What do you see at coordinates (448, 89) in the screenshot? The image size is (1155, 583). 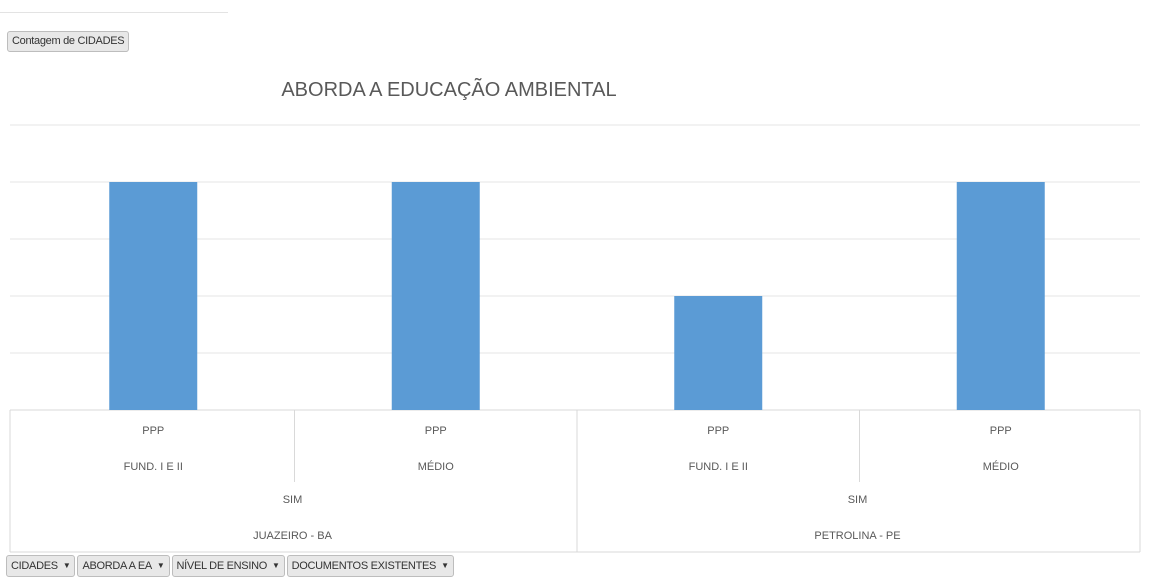 I see `chart-title: ABORDA A EDUCAÇÃO AMBIENTAL` at bounding box center [448, 89].